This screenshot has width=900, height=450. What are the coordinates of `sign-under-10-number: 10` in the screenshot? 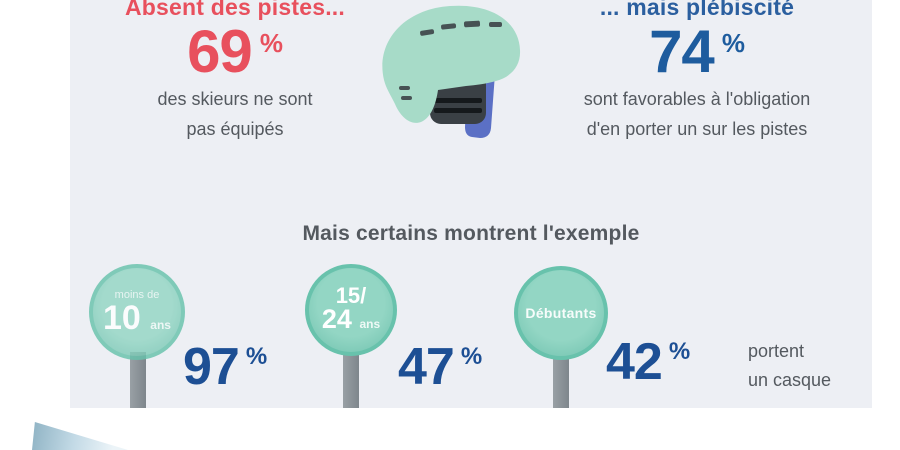 It's located at (122, 318).